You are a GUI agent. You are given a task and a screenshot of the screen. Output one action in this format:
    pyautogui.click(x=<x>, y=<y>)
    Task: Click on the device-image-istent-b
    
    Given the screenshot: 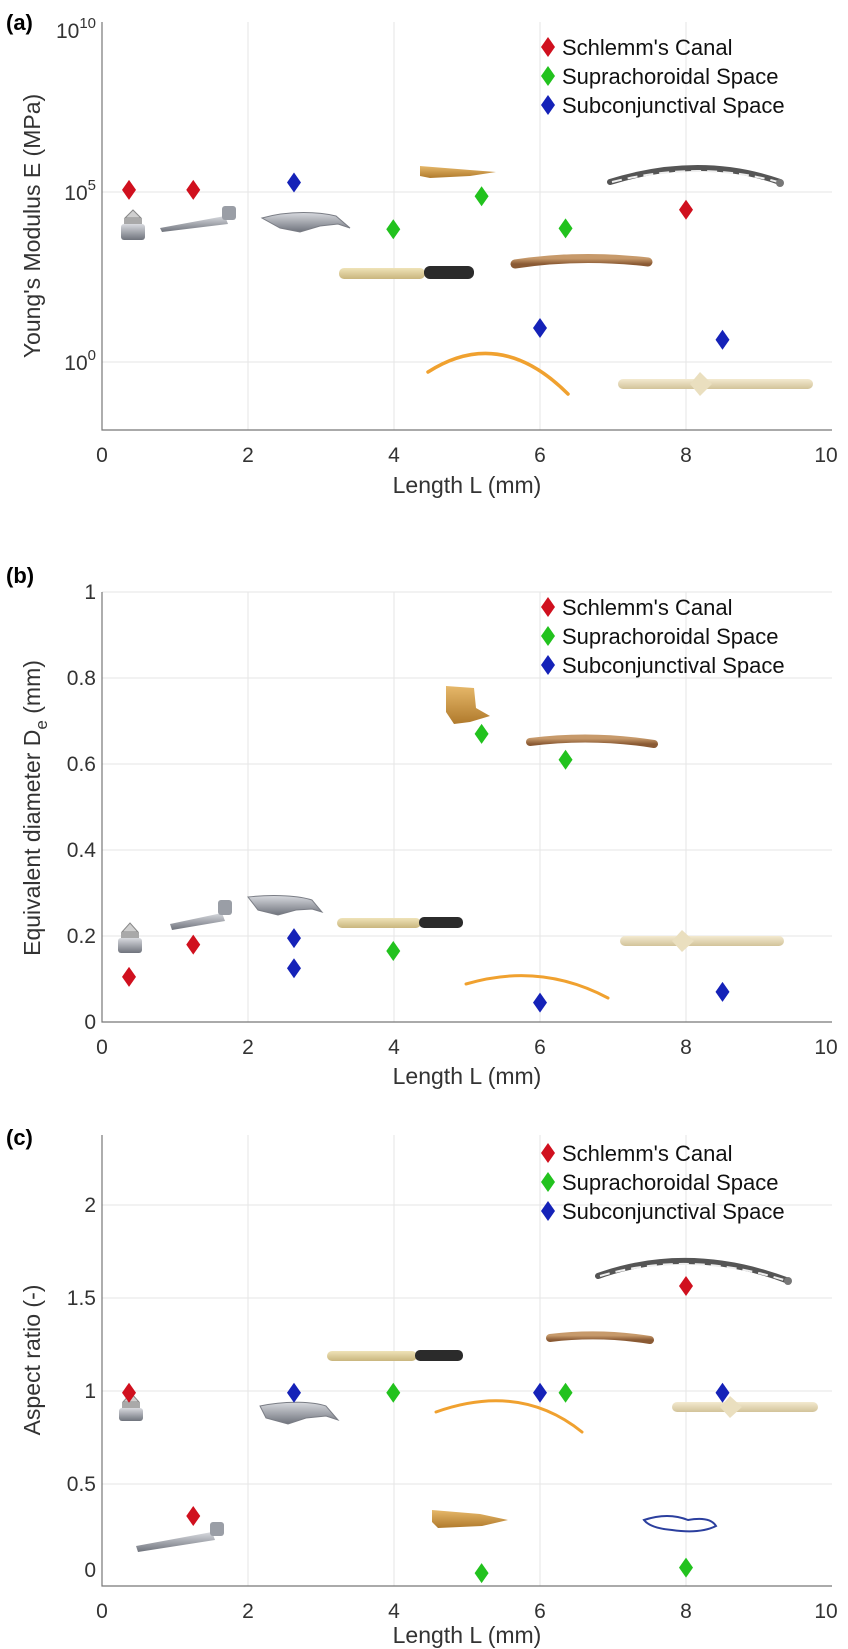 What is the action you would take?
    pyautogui.click(x=130, y=937)
    